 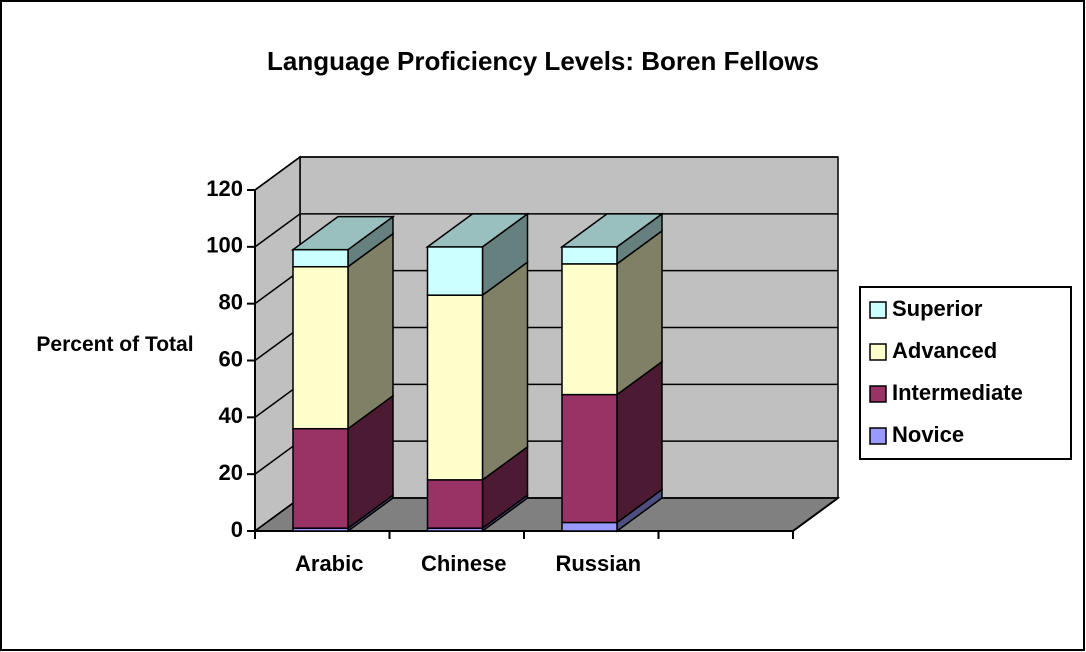 What do you see at coordinates (965, 373) in the screenshot?
I see `legend-box` at bounding box center [965, 373].